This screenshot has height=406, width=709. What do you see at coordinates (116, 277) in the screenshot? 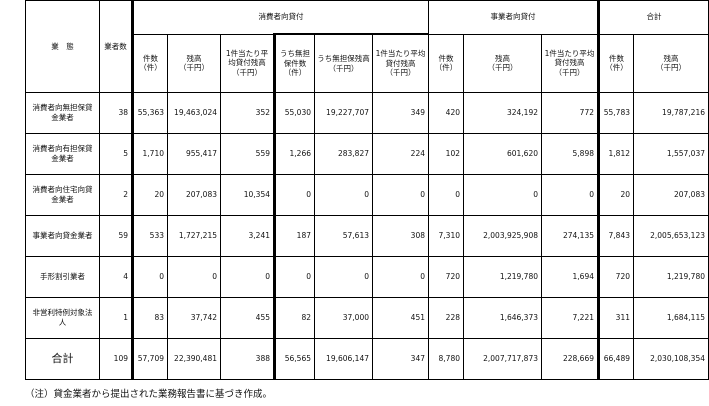
I see `cell-value: 4` at bounding box center [116, 277].